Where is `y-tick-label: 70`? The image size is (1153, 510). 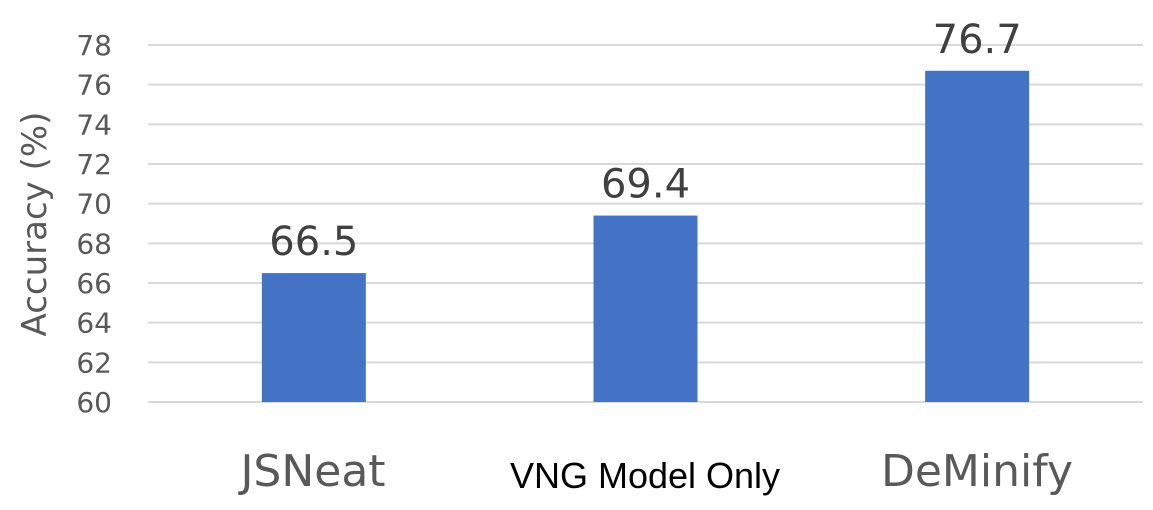 y-tick-label: 70 is located at coordinates (94, 204).